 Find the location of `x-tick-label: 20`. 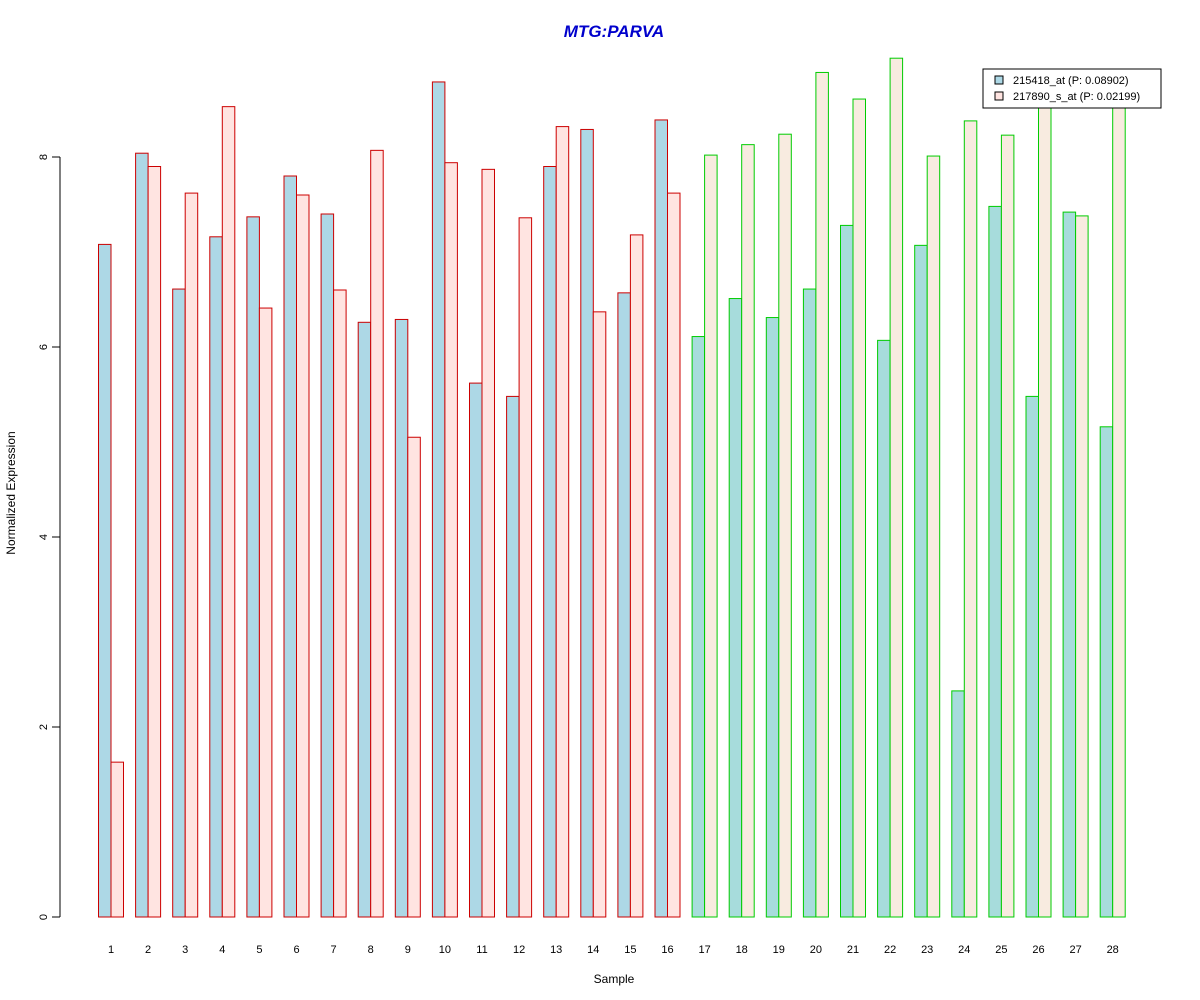

x-tick-label: 20 is located at coordinates (816, 950).